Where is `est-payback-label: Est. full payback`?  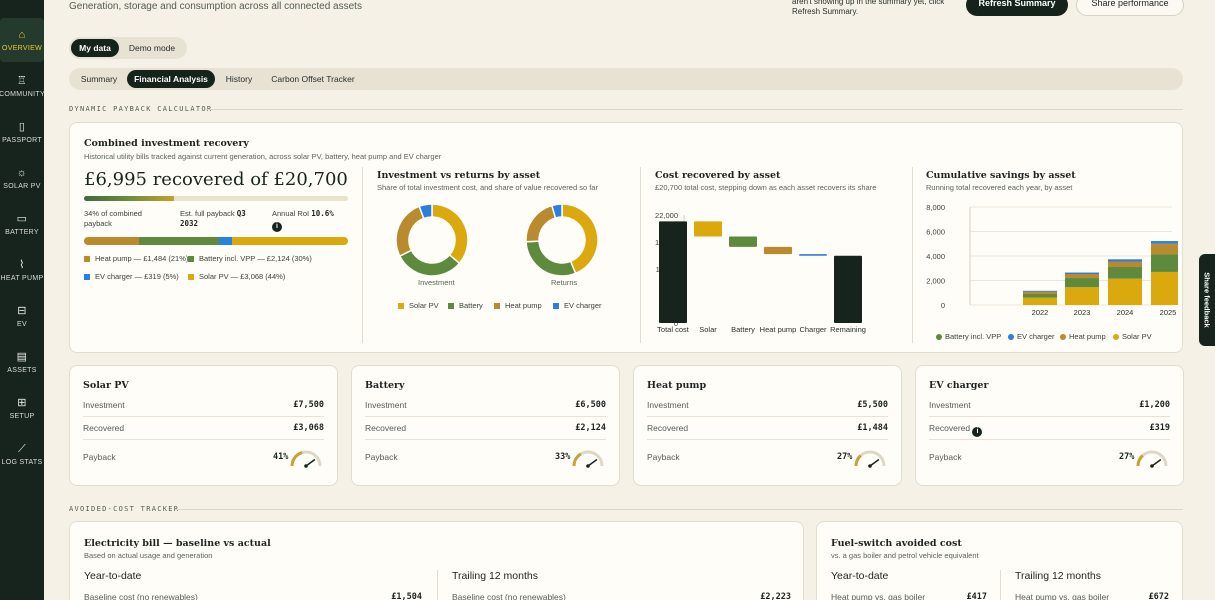
est-payback-label: Est. full payback is located at coordinates (207, 213).